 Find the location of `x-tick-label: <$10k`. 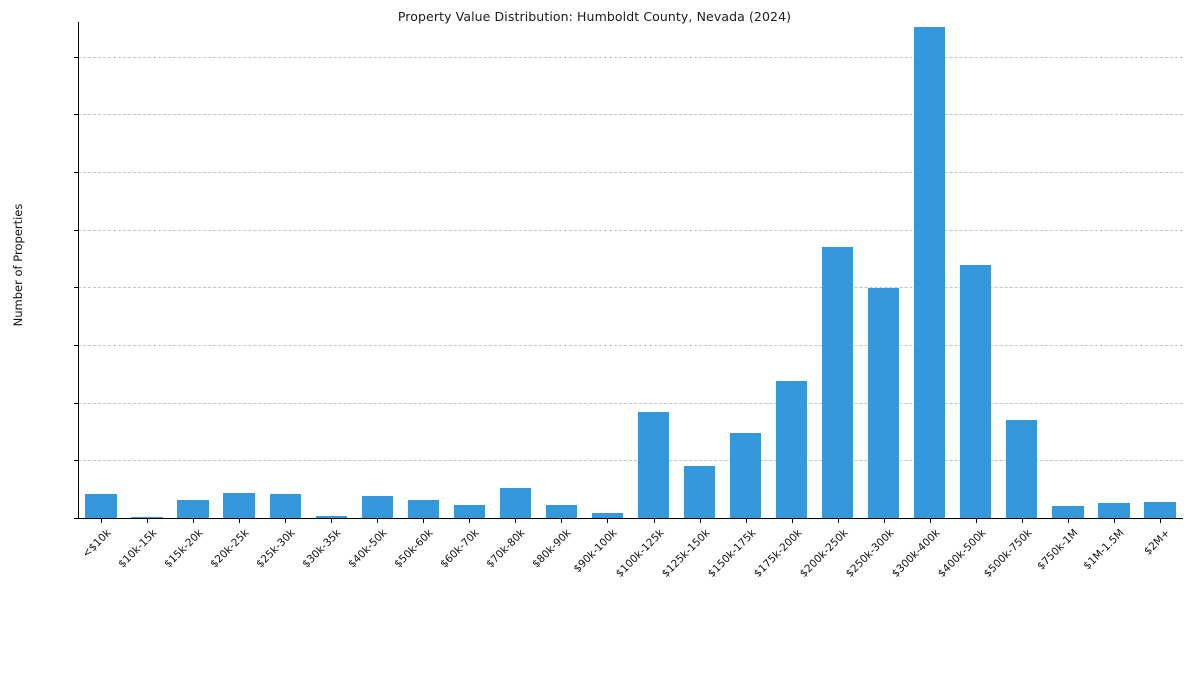

x-tick-label: <$10k is located at coordinates (97, 544).